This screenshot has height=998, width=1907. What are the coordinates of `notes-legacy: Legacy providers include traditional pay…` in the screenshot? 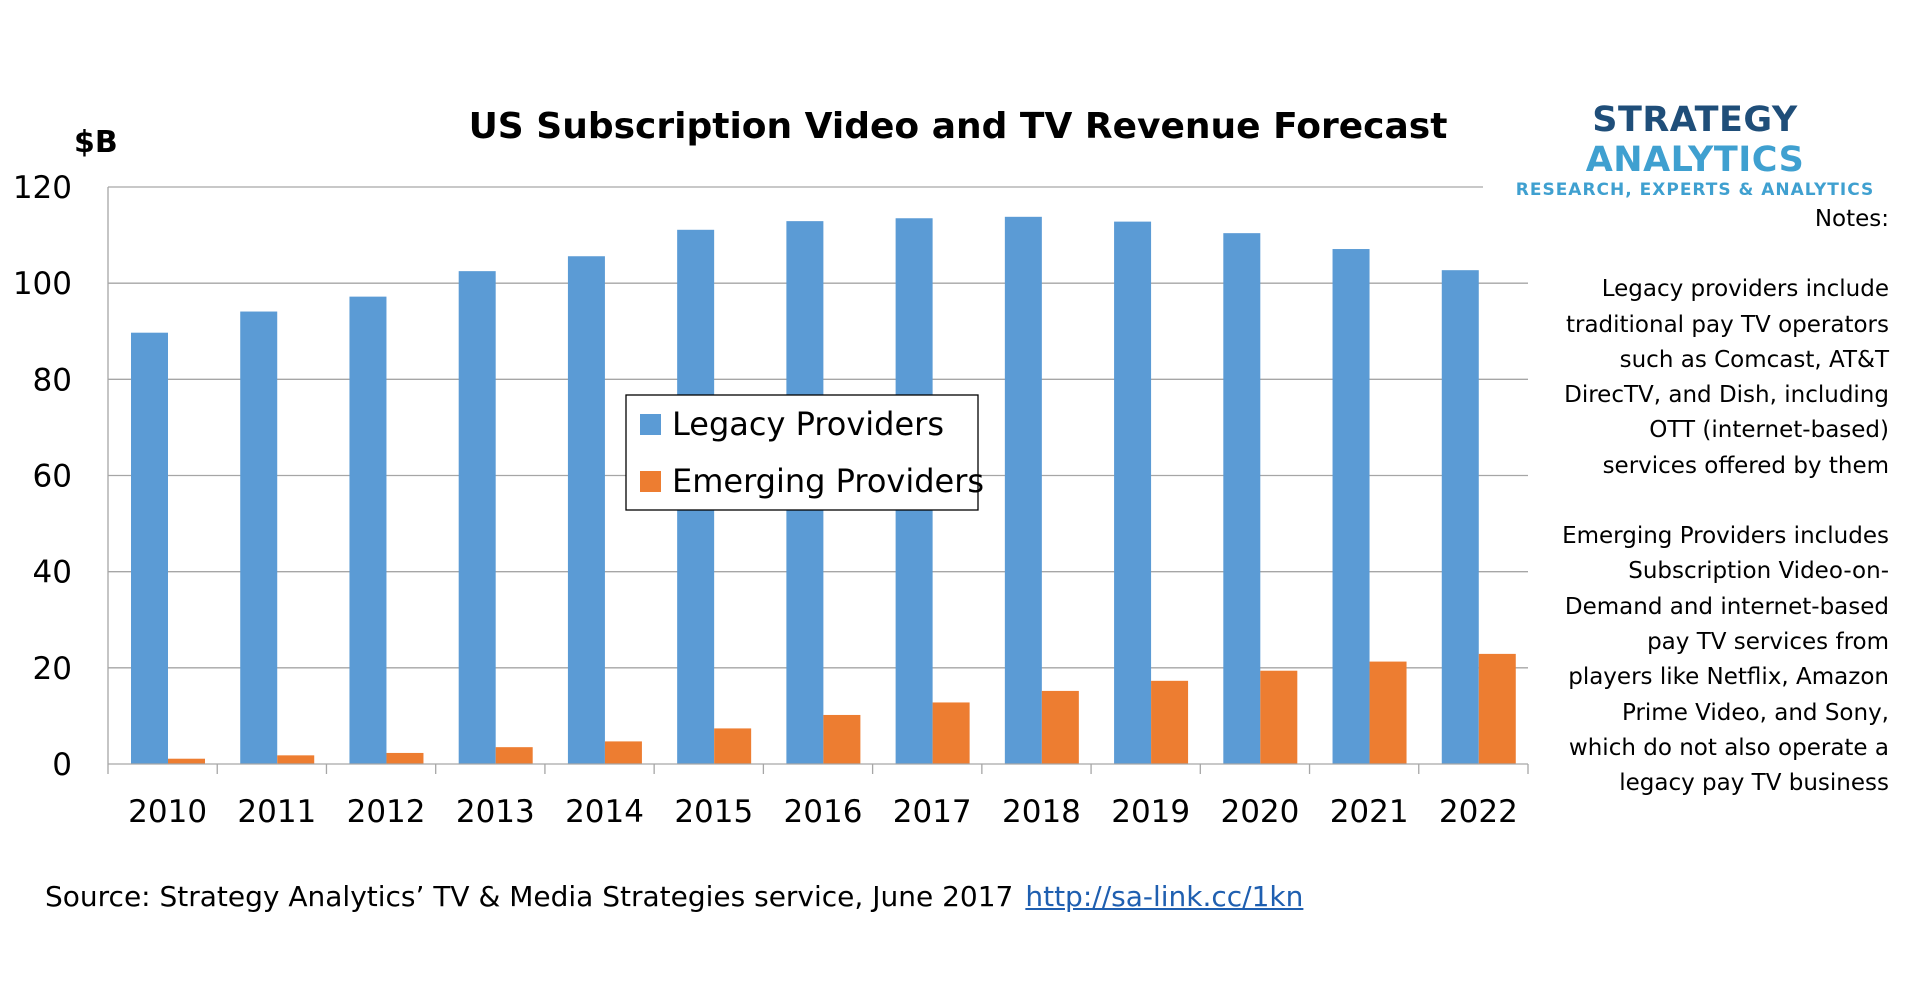 It's located at (1726, 377).